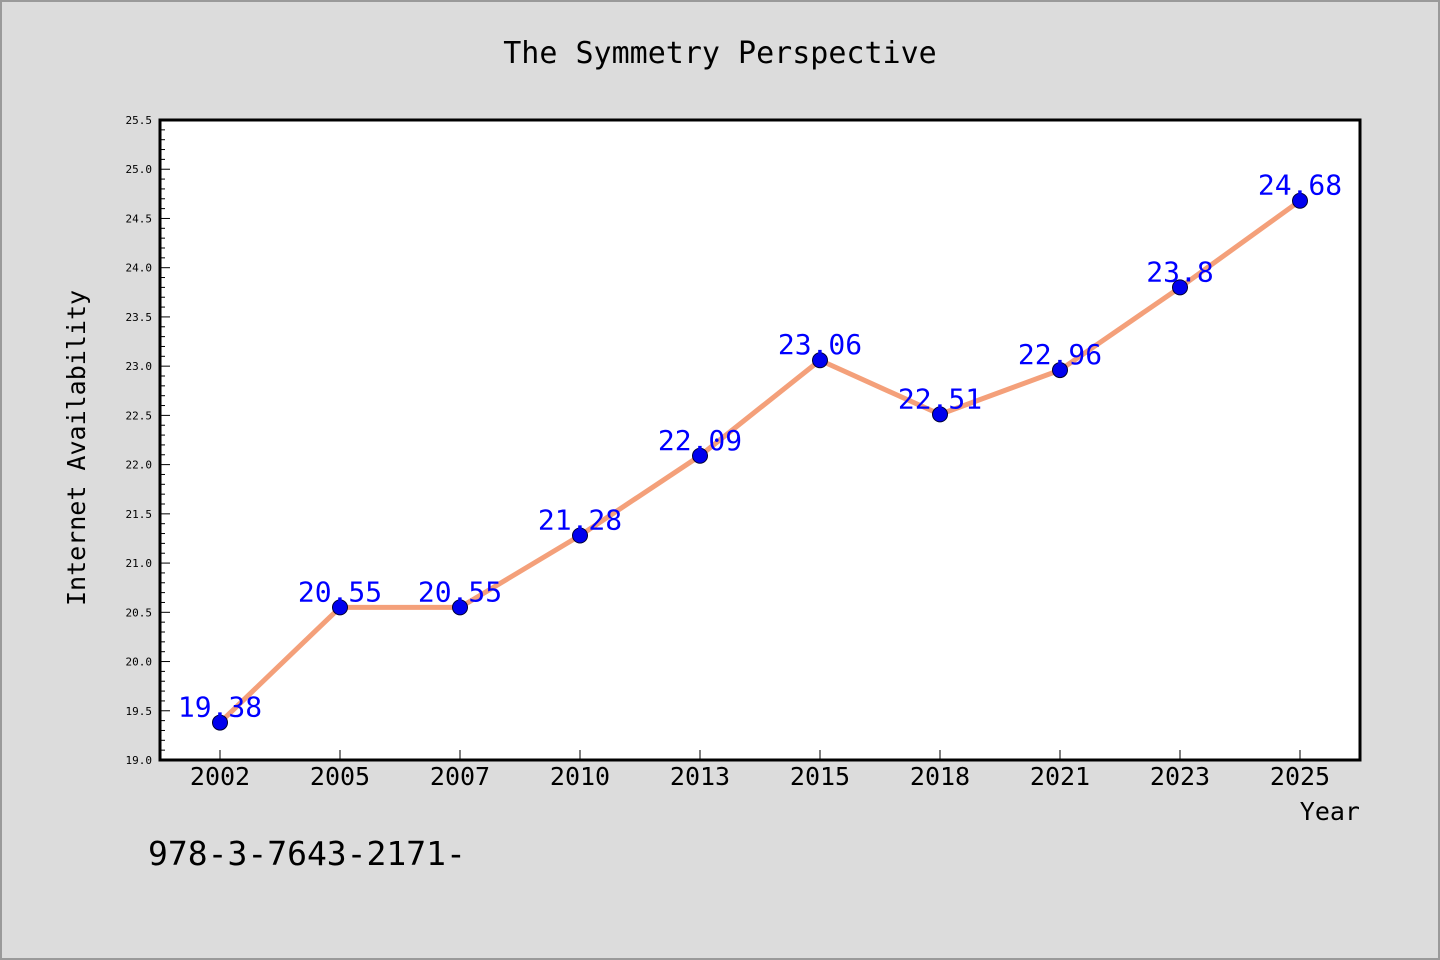  I want to click on y-axis-label: Internet Availability, so click(76, 448).